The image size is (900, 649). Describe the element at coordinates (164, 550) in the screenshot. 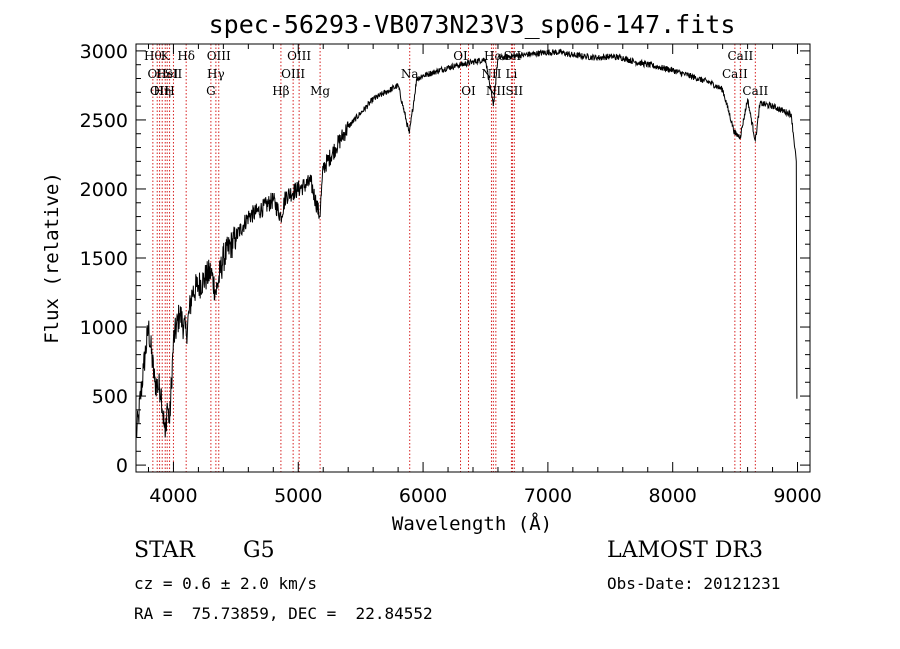

I see `object-class: STAR` at that location.